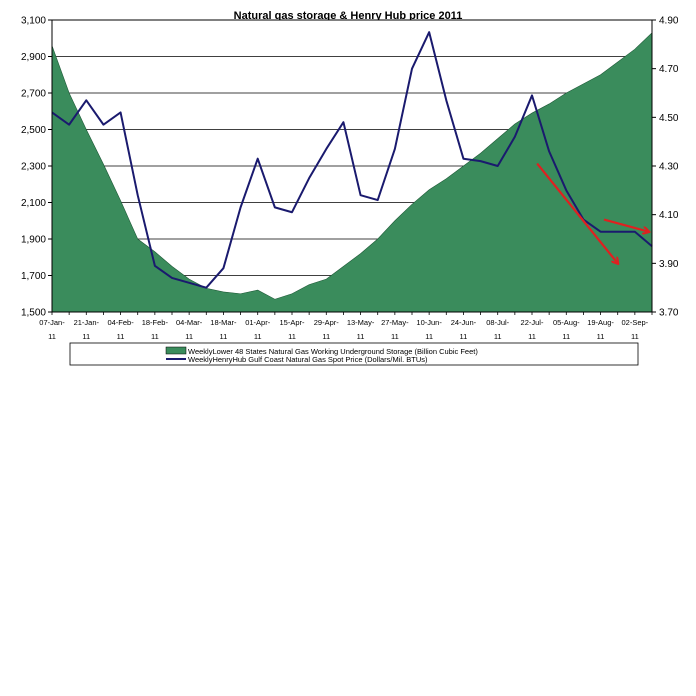 This screenshot has height=696, width=696. What do you see at coordinates (566, 322) in the screenshot?
I see `x-axis-tick-label: 05-Aug-` at bounding box center [566, 322].